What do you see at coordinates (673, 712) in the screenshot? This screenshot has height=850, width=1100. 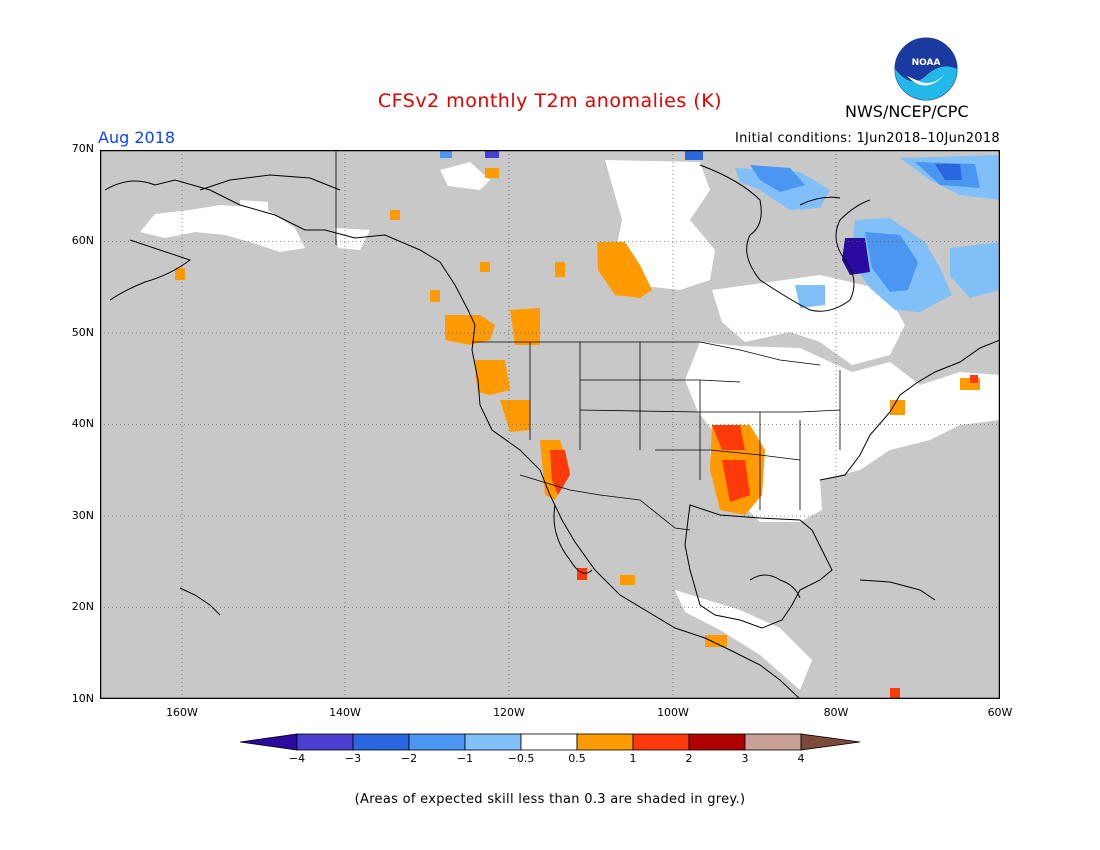 I see `lon-label: 100W` at bounding box center [673, 712].